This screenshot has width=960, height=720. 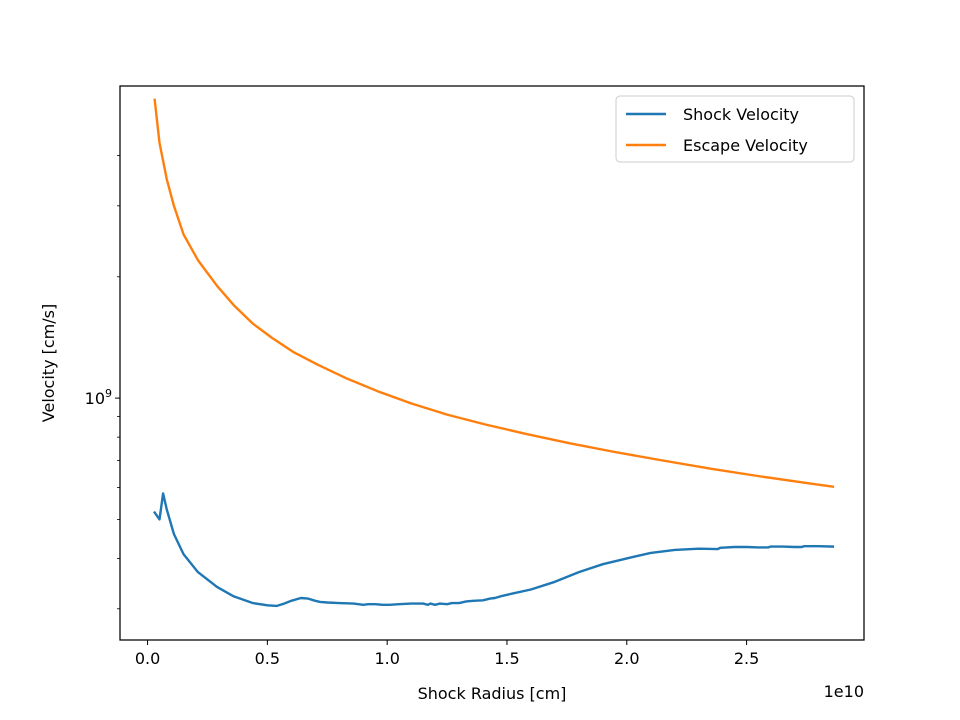 I want to click on x-tick-label: 2.0, so click(x=626, y=658).